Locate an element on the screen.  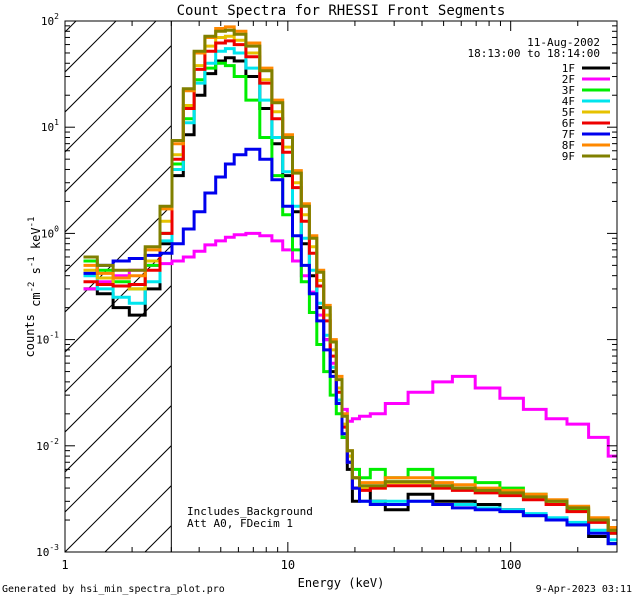
generated-by-label: Generated by hsi_min_spectra_plot.pro is located at coordinates (113, 589).